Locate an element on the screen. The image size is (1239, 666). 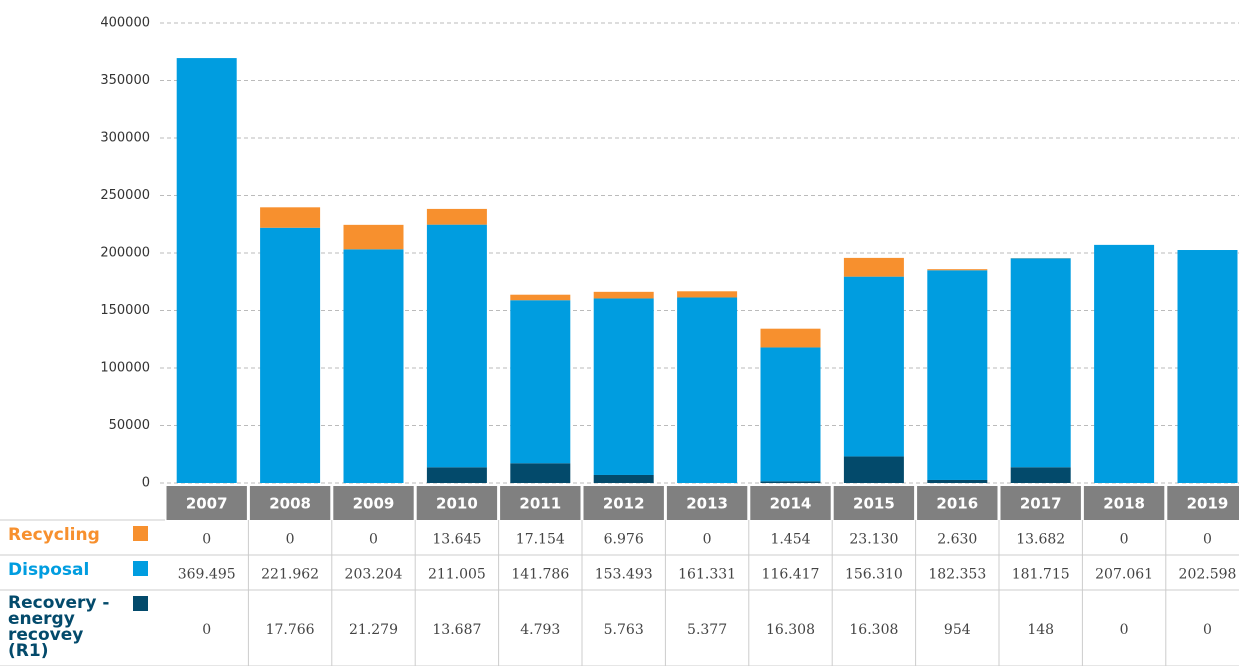
y-tick-label: 200000 is located at coordinates (125, 253).